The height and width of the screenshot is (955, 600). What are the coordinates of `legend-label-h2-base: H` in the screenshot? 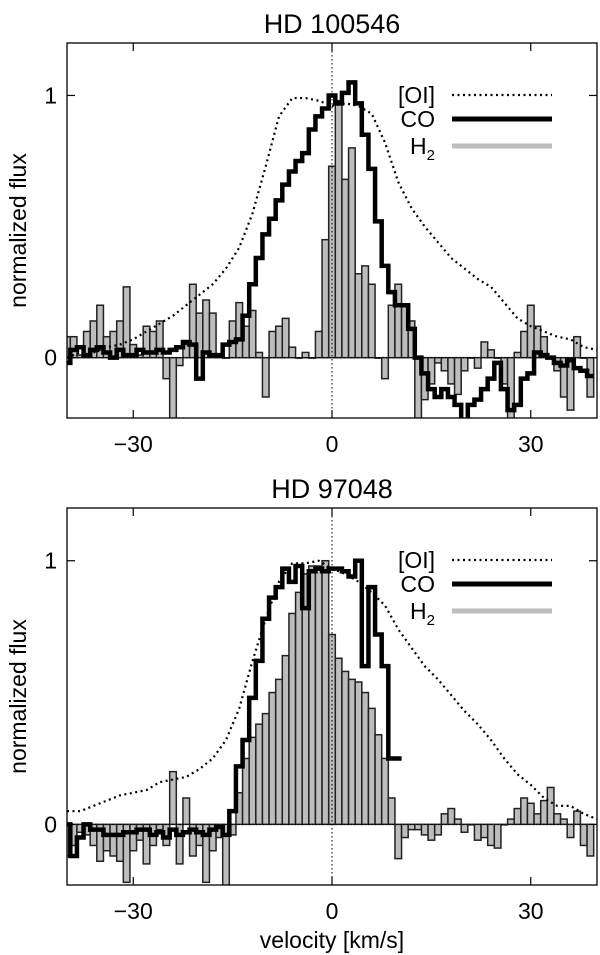 It's located at (418, 611).